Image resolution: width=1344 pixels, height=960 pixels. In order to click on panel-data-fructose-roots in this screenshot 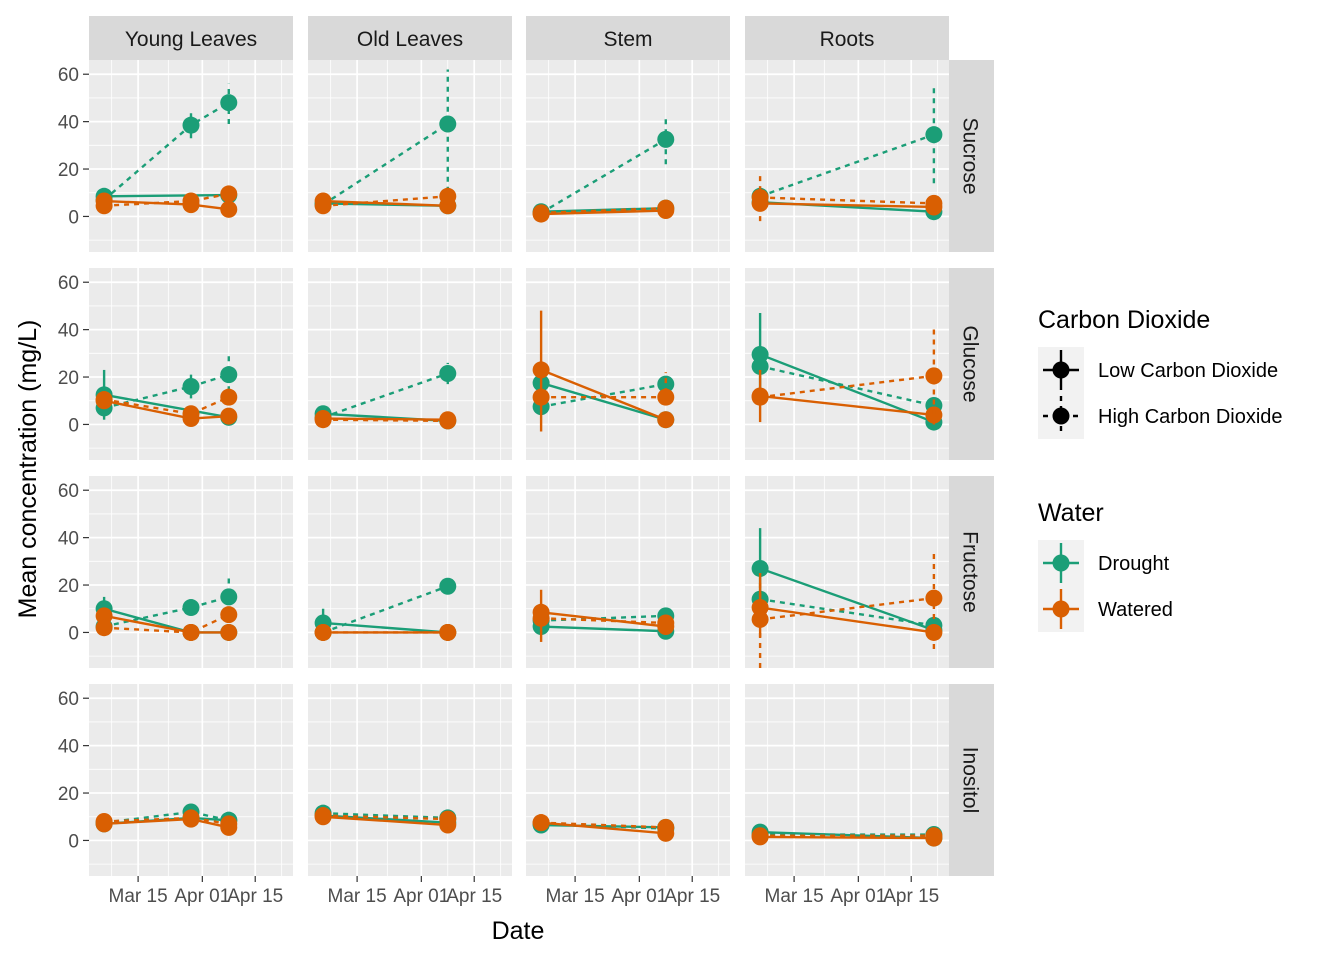, I will do `click(847, 598)`.